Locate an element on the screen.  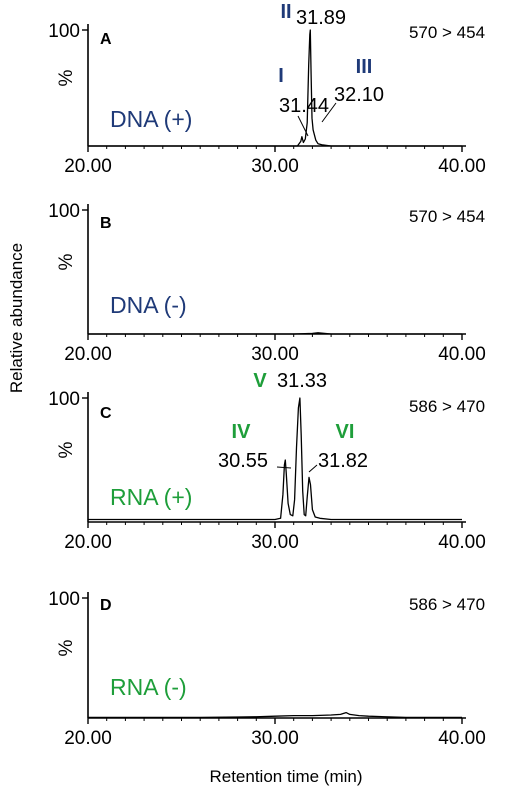
x-axis-title: Retention time (min) is located at coordinates (285, 776).